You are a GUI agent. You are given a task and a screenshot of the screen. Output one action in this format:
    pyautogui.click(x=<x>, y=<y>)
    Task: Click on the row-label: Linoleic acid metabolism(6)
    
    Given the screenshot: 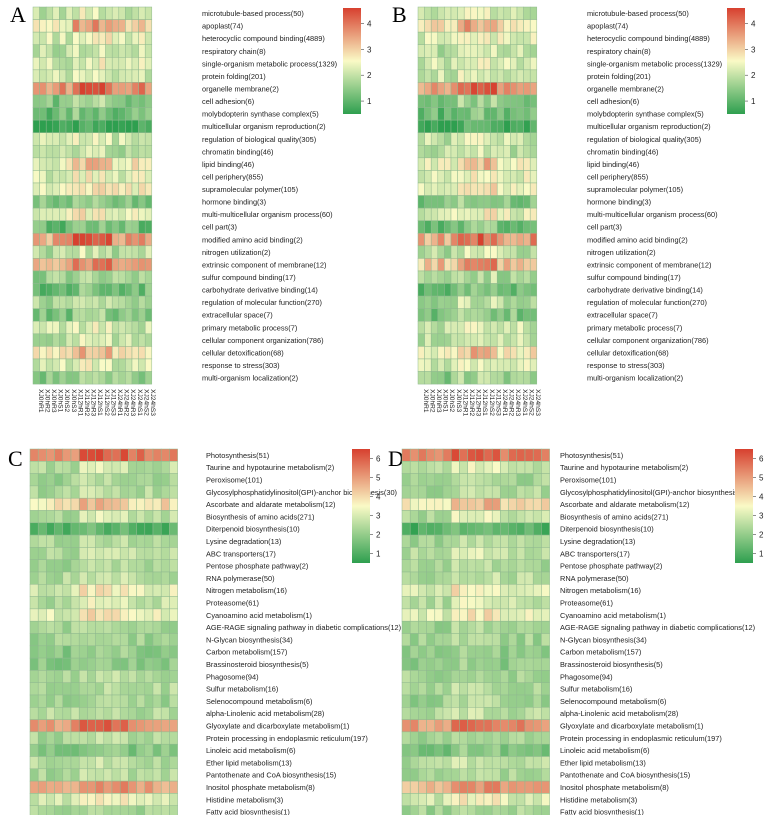 What is the action you would take?
    pyautogui.click(x=251, y=750)
    